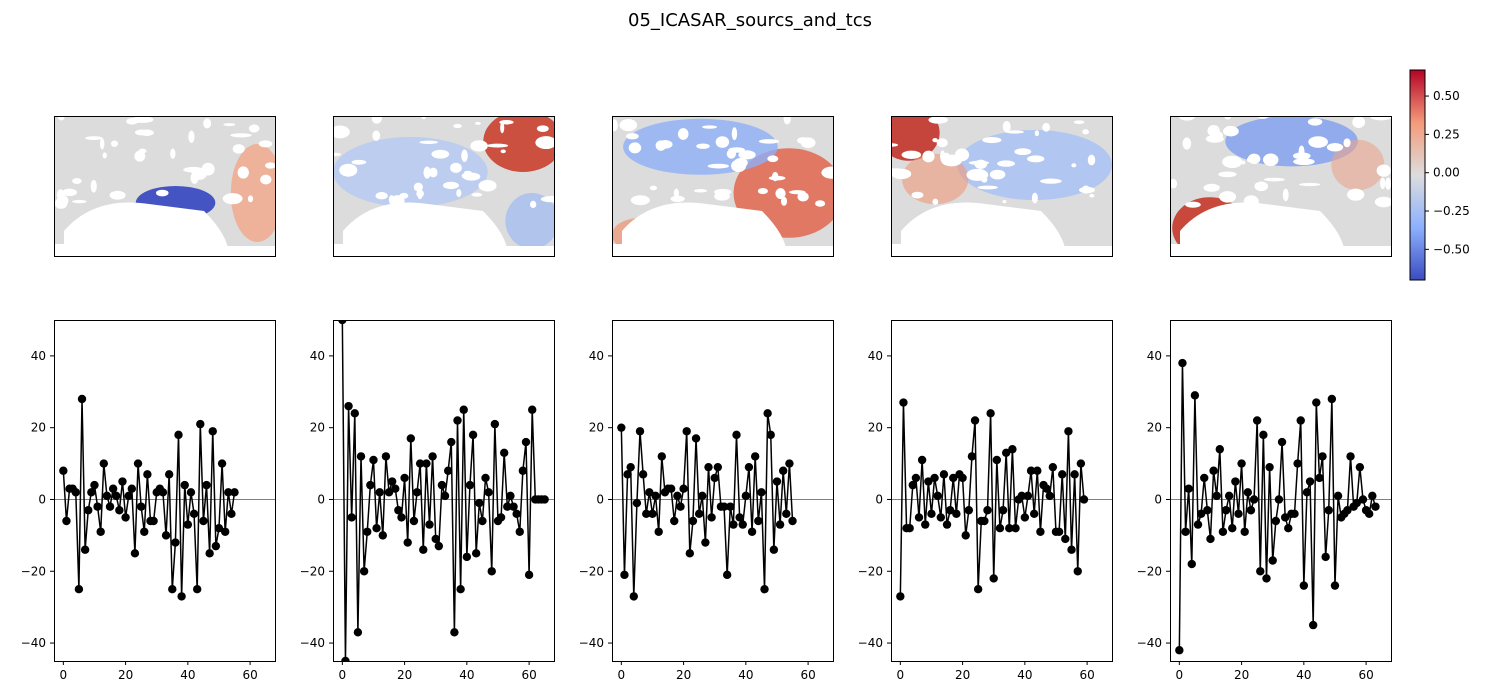 The width and height of the screenshot is (1500, 700). I want to click on axes-frame, so click(723, 491).